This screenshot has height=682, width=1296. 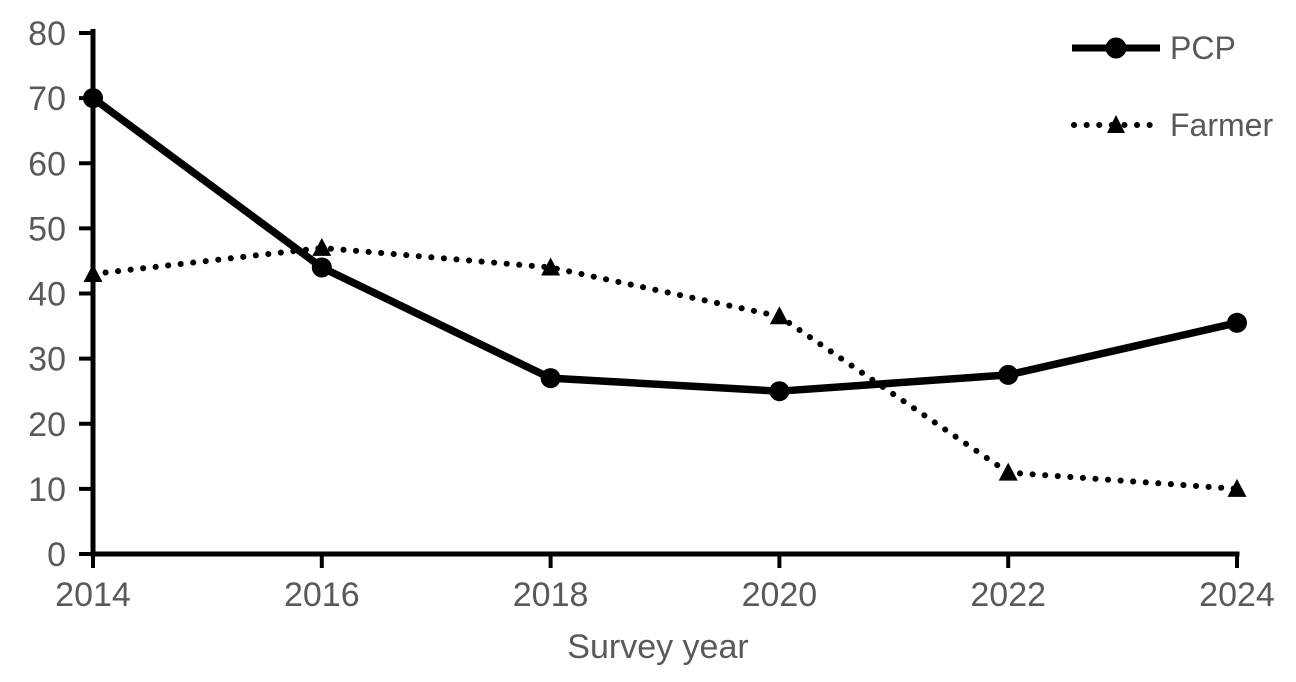 I want to click on y-tick-label: 30, so click(x=47, y=360).